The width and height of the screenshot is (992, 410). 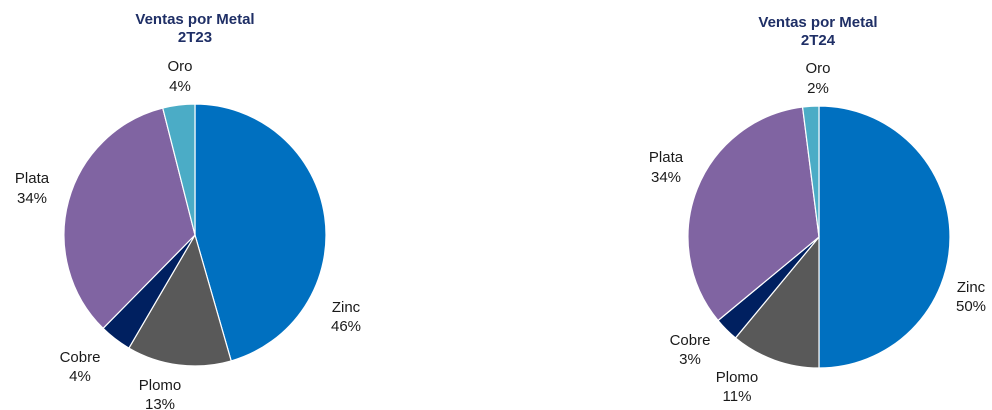 What do you see at coordinates (817, 78) in the screenshot?
I see `slice-label-oro-2t24: Oro 2%` at bounding box center [817, 78].